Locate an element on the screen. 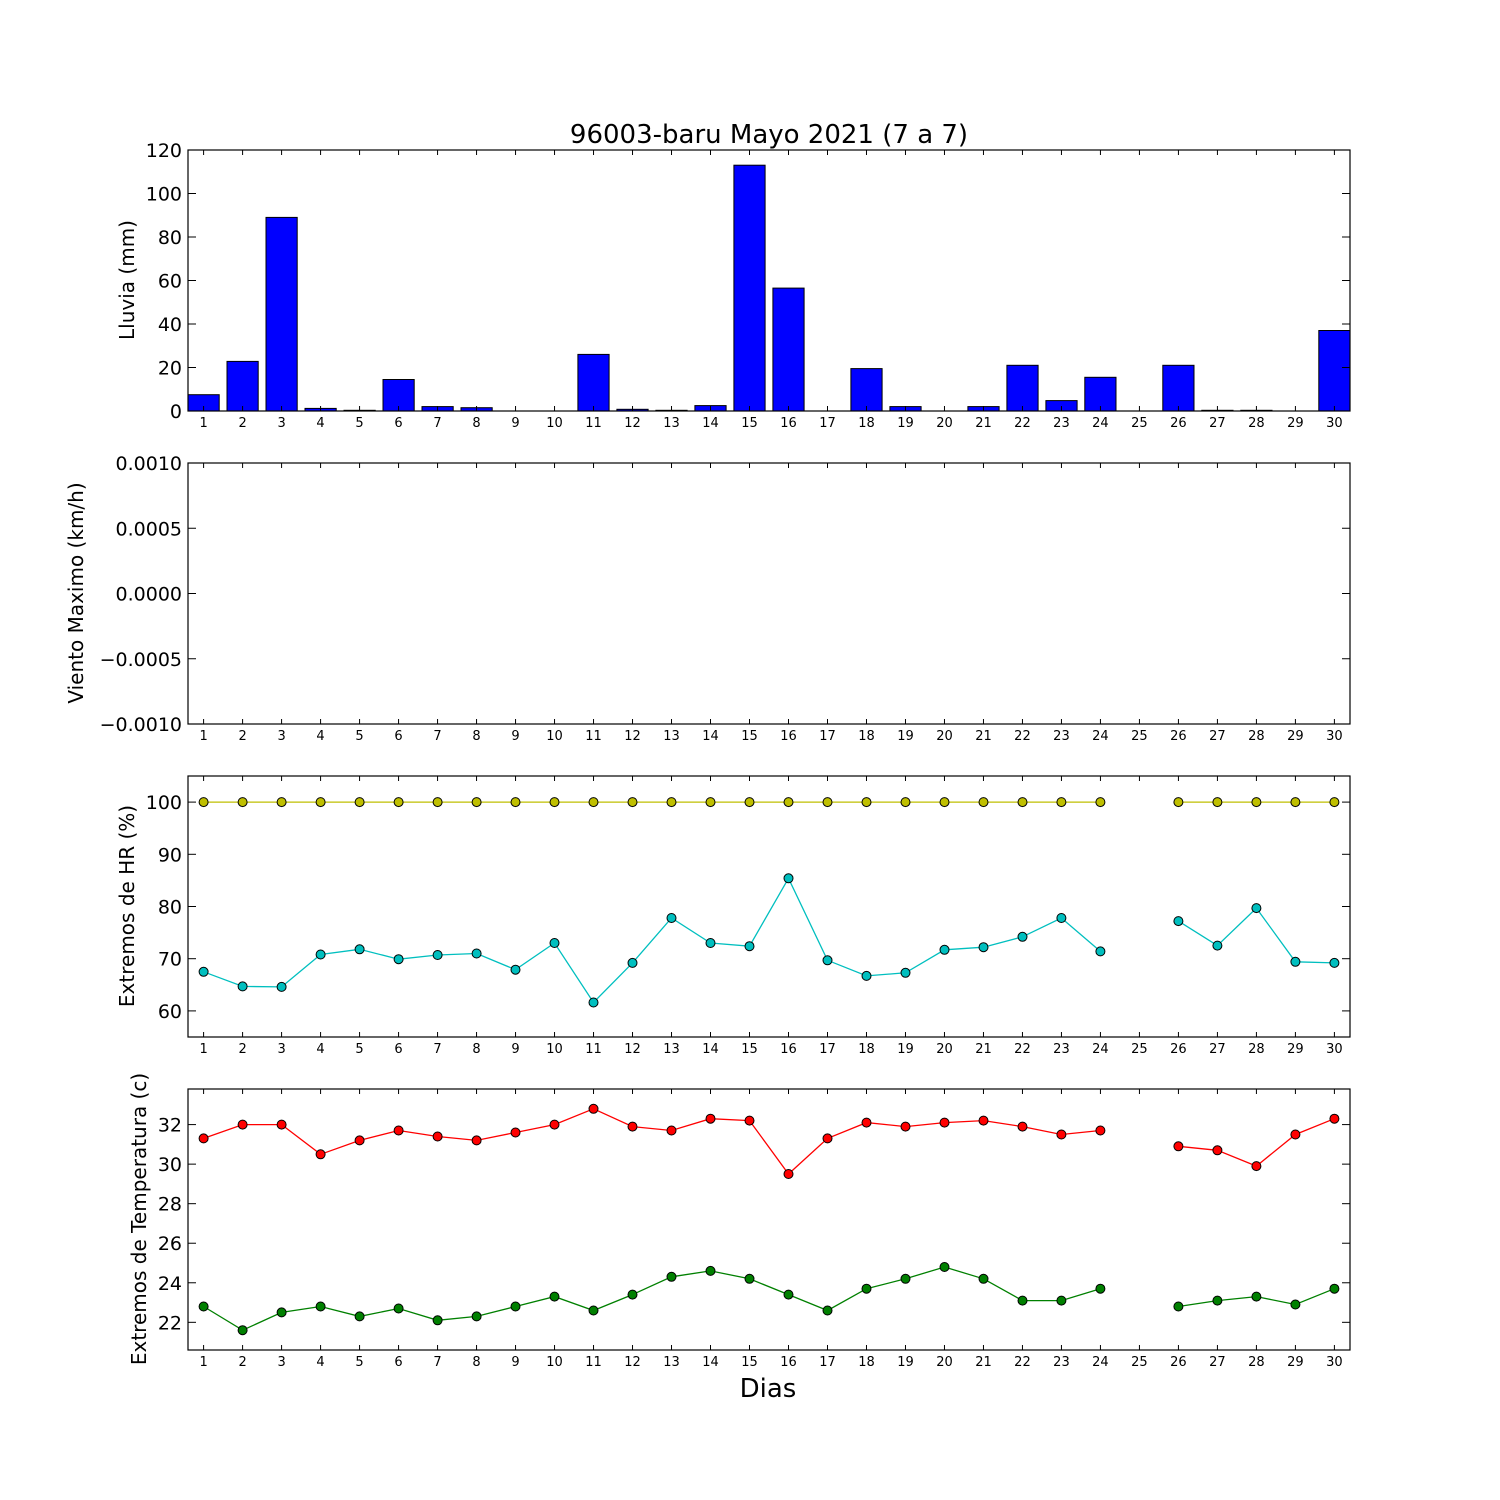 The height and width of the screenshot is (1500, 1500). x-tick-label: 11 is located at coordinates (593, 736).